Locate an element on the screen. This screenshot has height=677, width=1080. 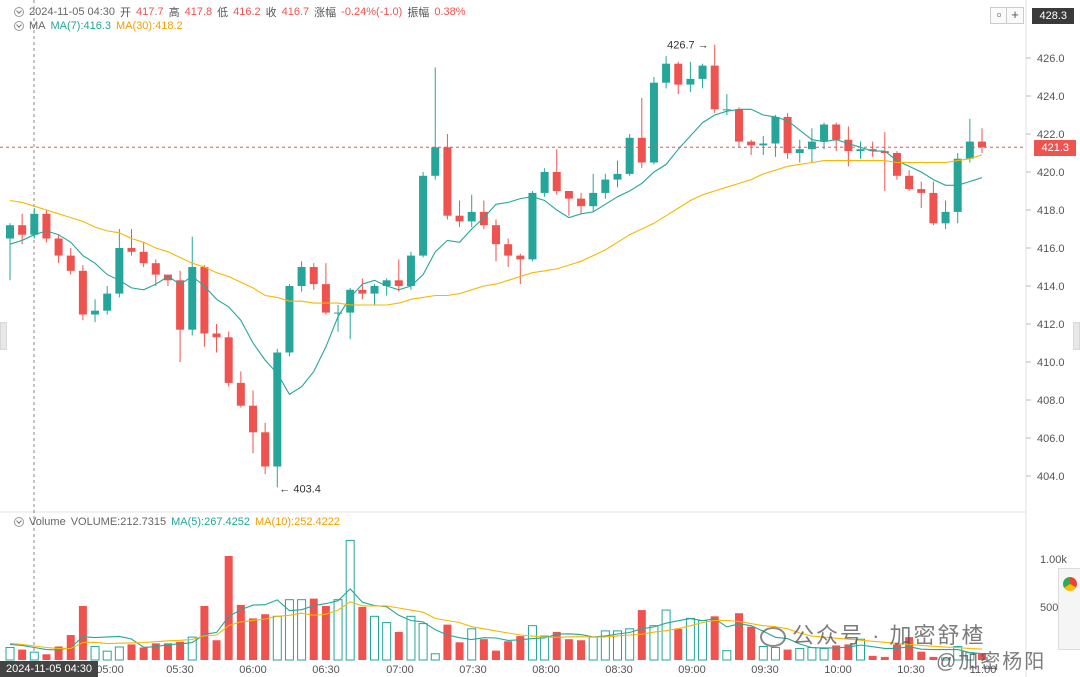
price-tick-label: 408.0 is located at coordinates (1051, 401).